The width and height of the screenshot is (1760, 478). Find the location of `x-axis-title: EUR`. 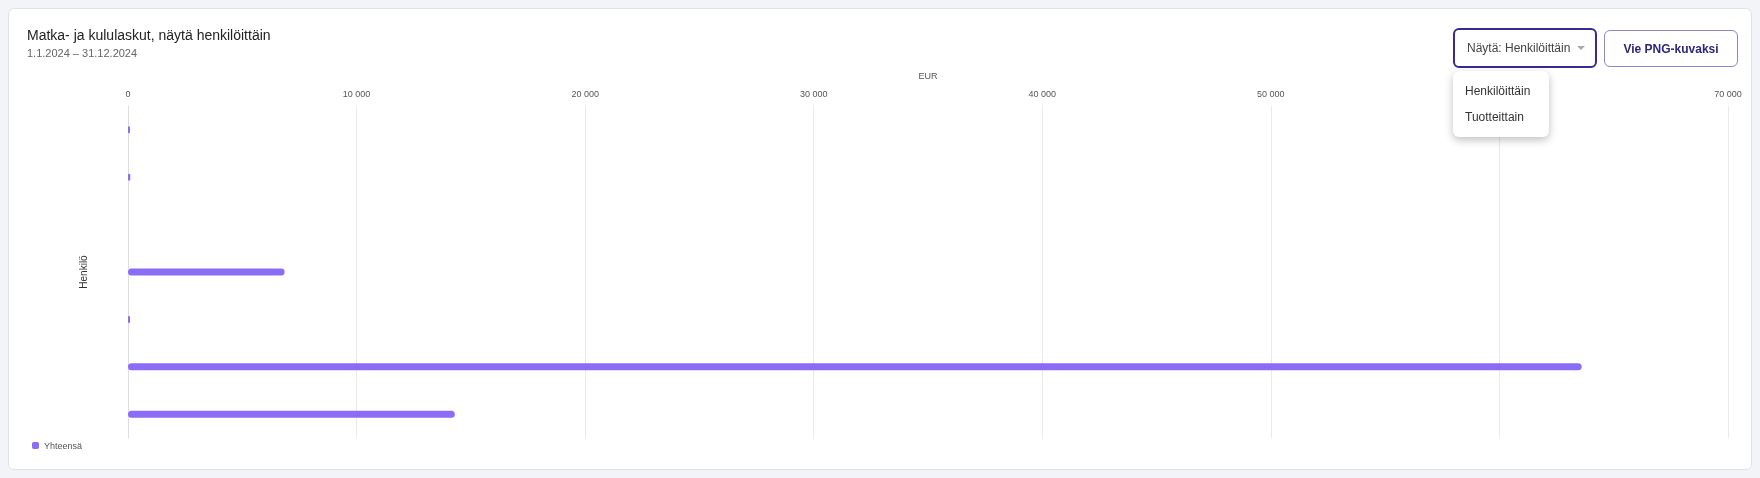

x-axis-title: EUR is located at coordinates (928, 75).